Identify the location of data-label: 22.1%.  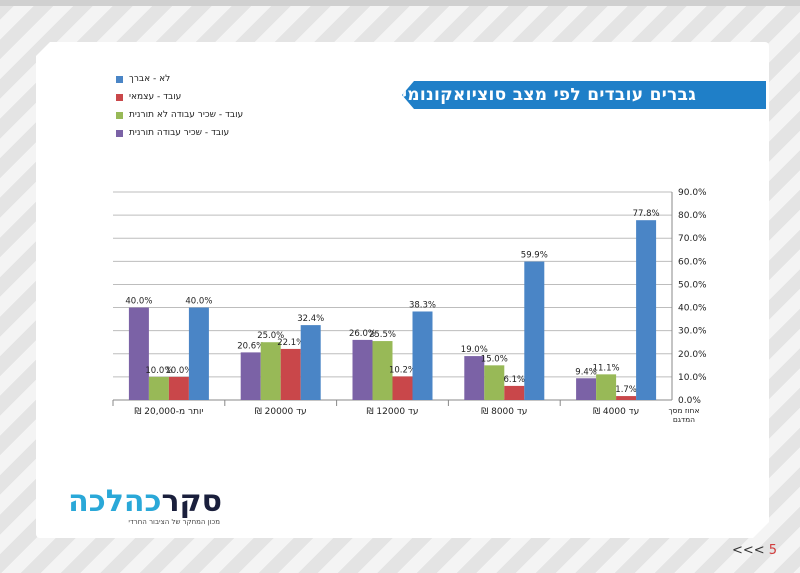
(290, 343).